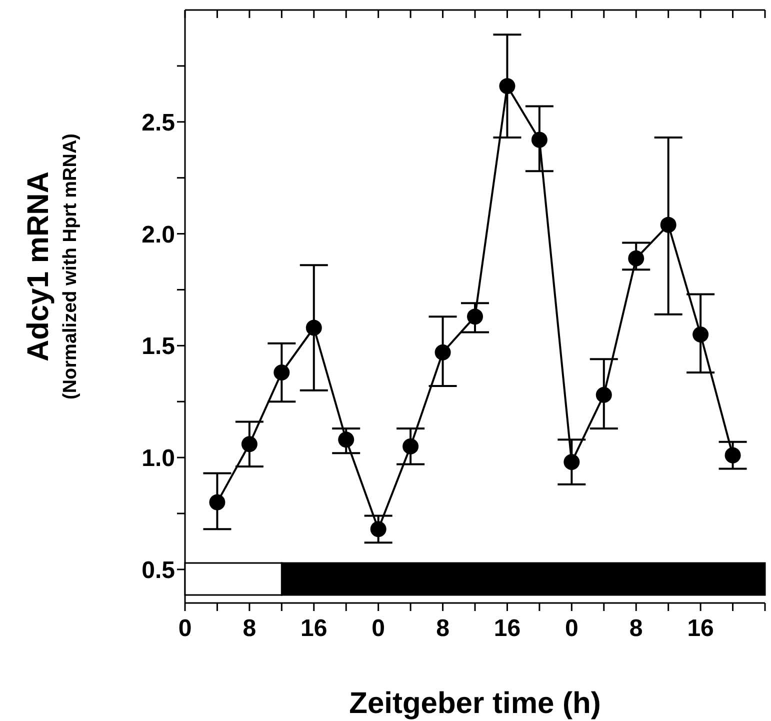  What do you see at coordinates (51, 267) in the screenshot?
I see `y-axis-title: Adcy1 mRNA (Normalized with Hprt mRNA)` at bounding box center [51, 267].